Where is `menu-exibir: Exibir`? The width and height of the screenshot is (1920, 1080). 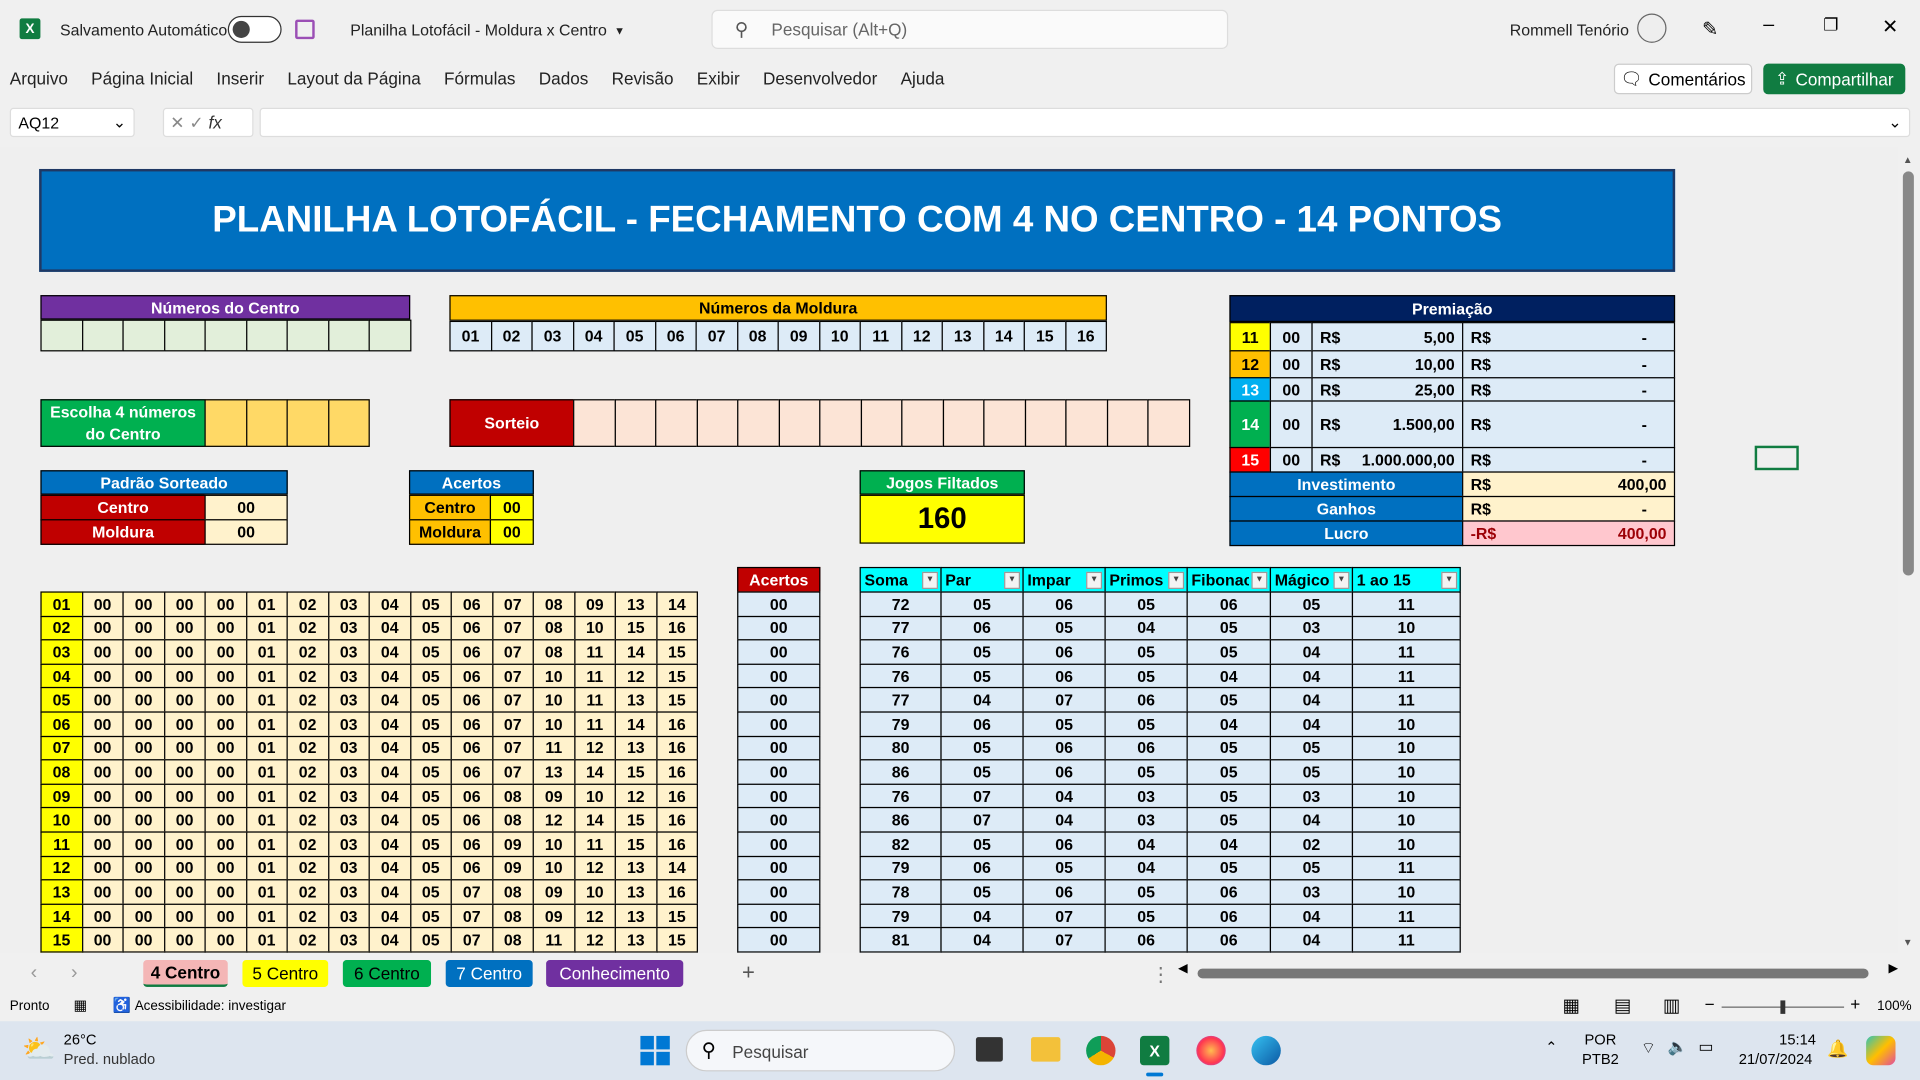 menu-exibir: Exibir is located at coordinates (718, 78).